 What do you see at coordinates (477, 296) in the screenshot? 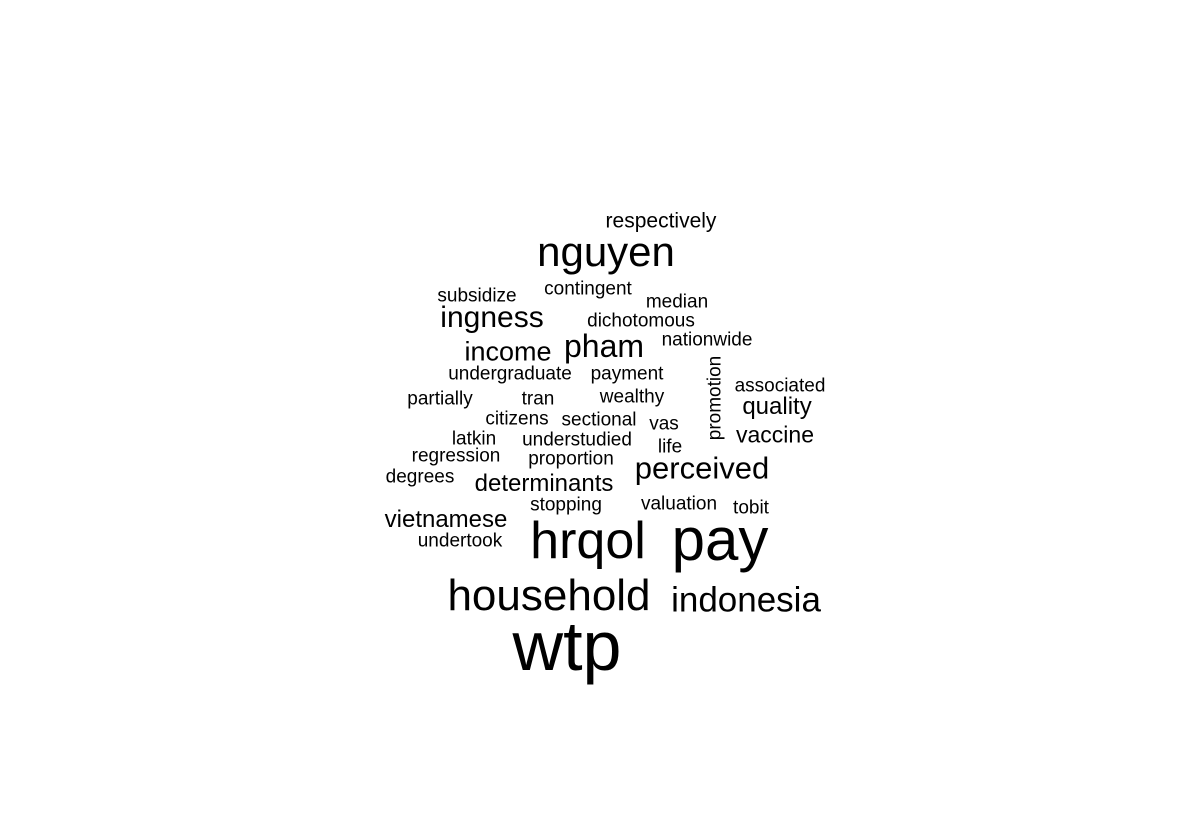
I see `word-subsidize: subsidize` at bounding box center [477, 296].